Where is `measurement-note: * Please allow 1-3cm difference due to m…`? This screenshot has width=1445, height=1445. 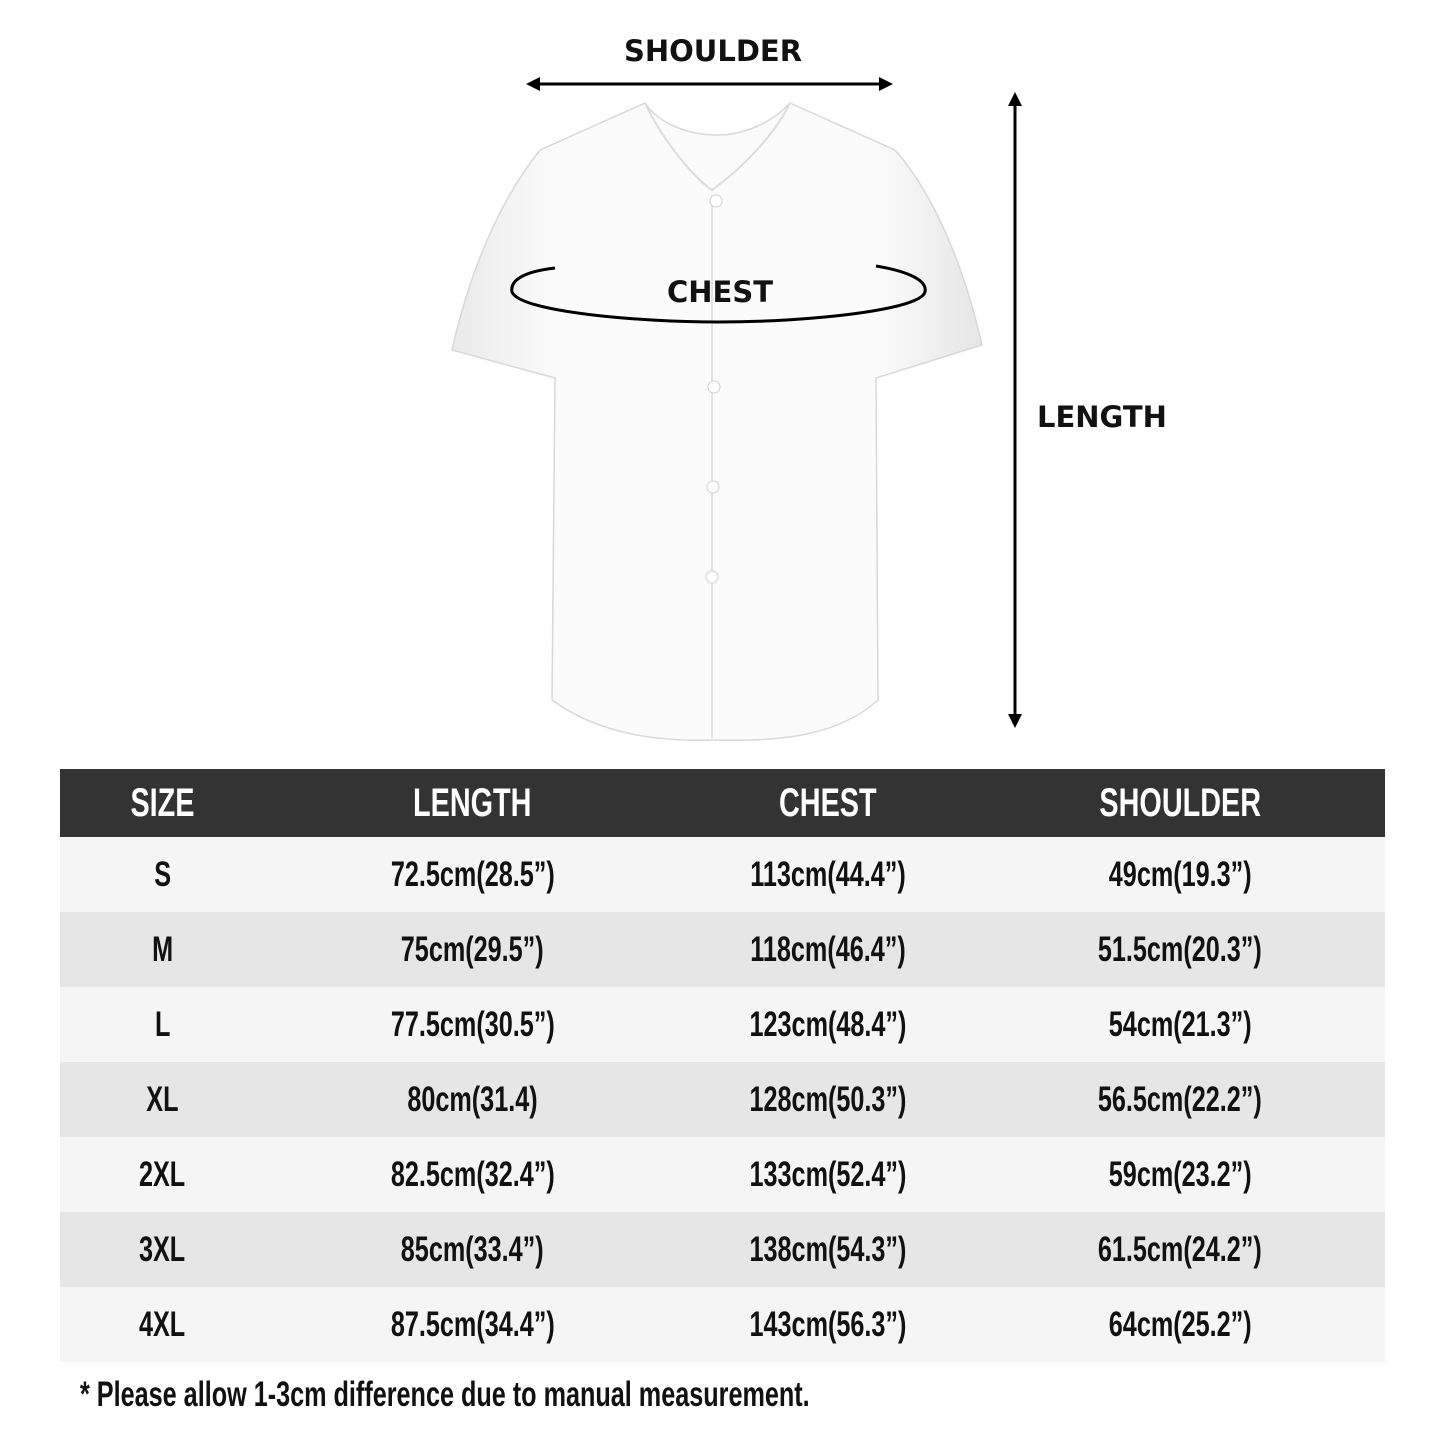
measurement-note: * Please allow 1-3cm difference due to m… is located at coordinates (445, 1394).